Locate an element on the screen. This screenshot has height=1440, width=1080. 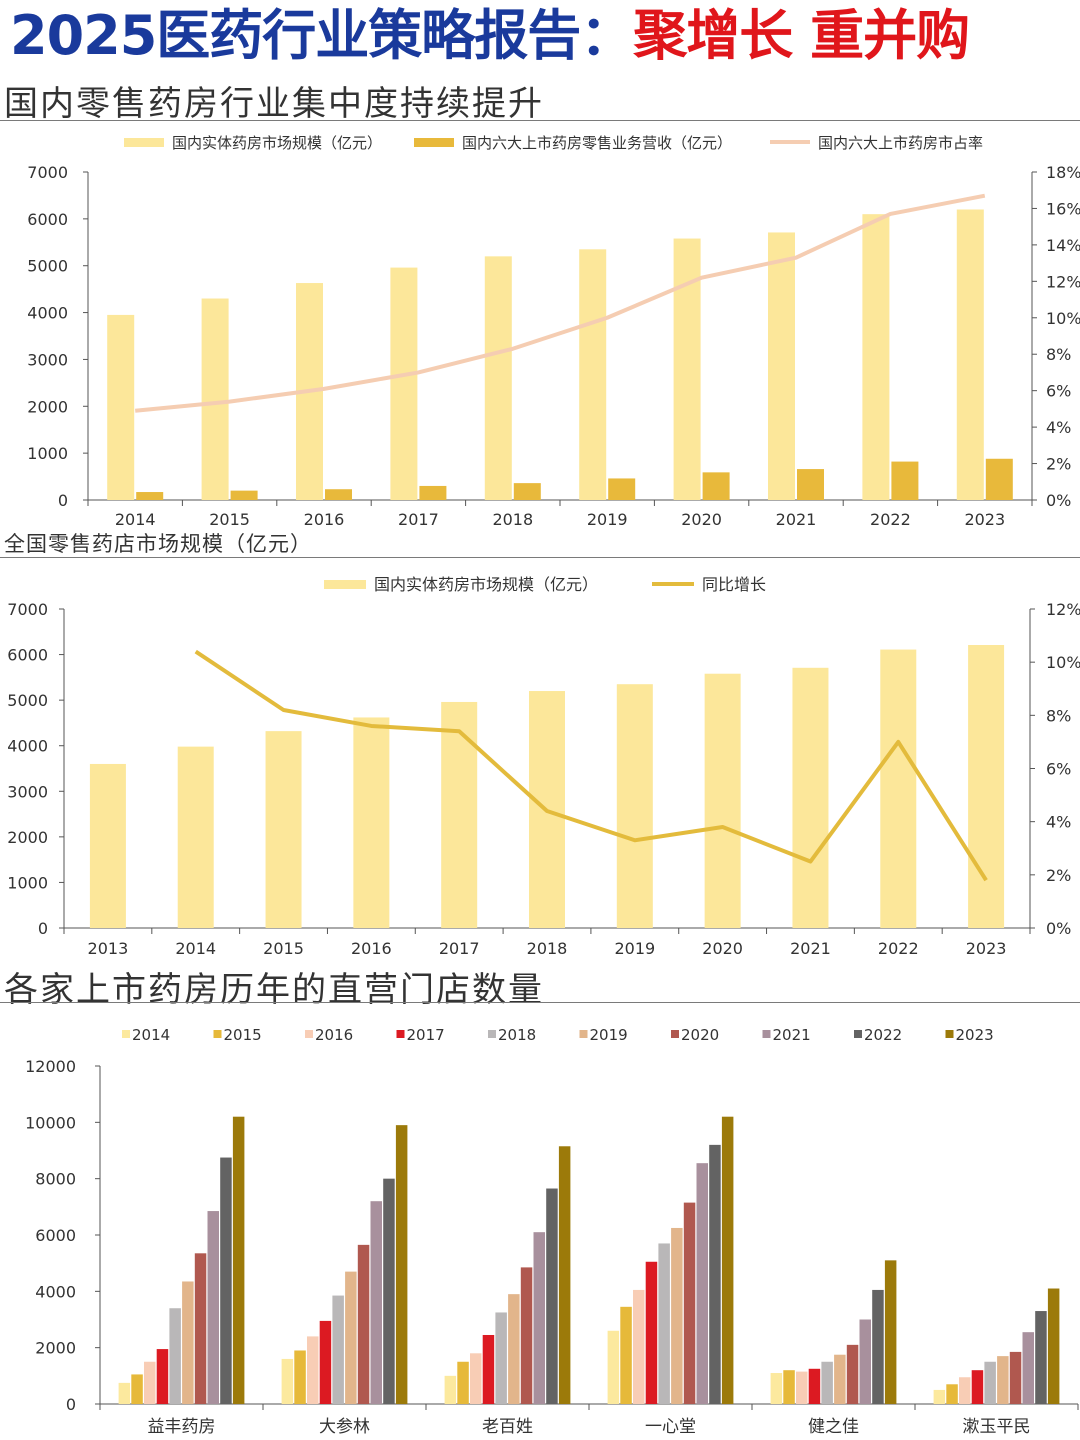
section-2-rule is located at coordinates (540, 557).